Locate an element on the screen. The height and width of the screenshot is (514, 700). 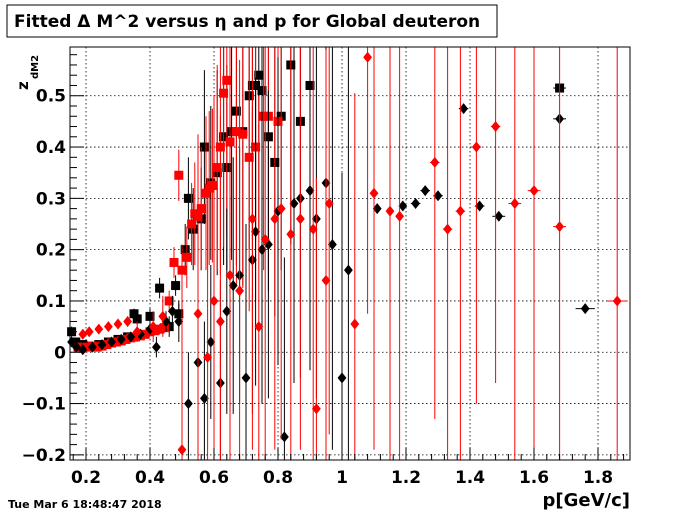
title-box is located at coordinates (252, 21).